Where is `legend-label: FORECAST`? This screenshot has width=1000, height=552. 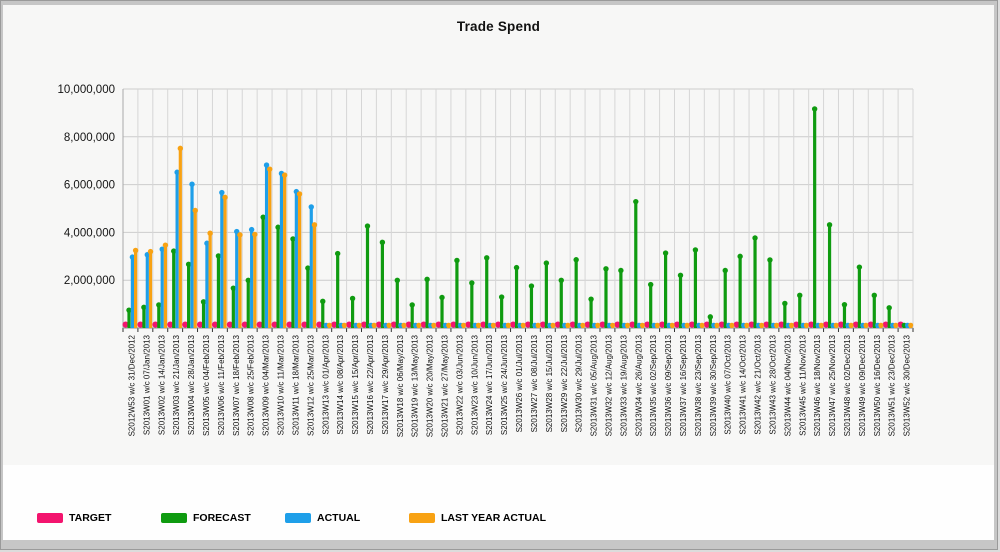 legend-label: FORECAST is located at coordinates (222, 518).